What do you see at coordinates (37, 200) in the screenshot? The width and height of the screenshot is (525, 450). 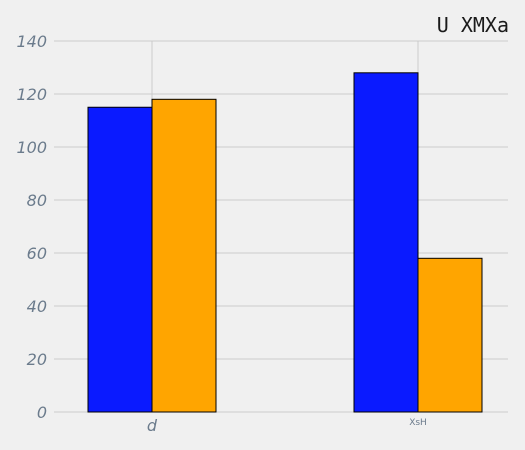 I see `y-tick-label: 80` at bounding box center [37, 200].